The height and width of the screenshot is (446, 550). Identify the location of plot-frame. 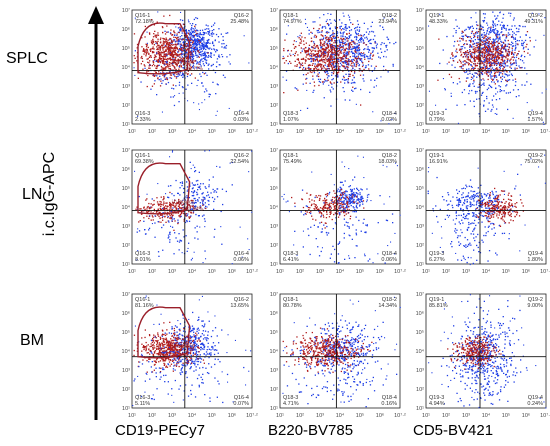
(340, 207).